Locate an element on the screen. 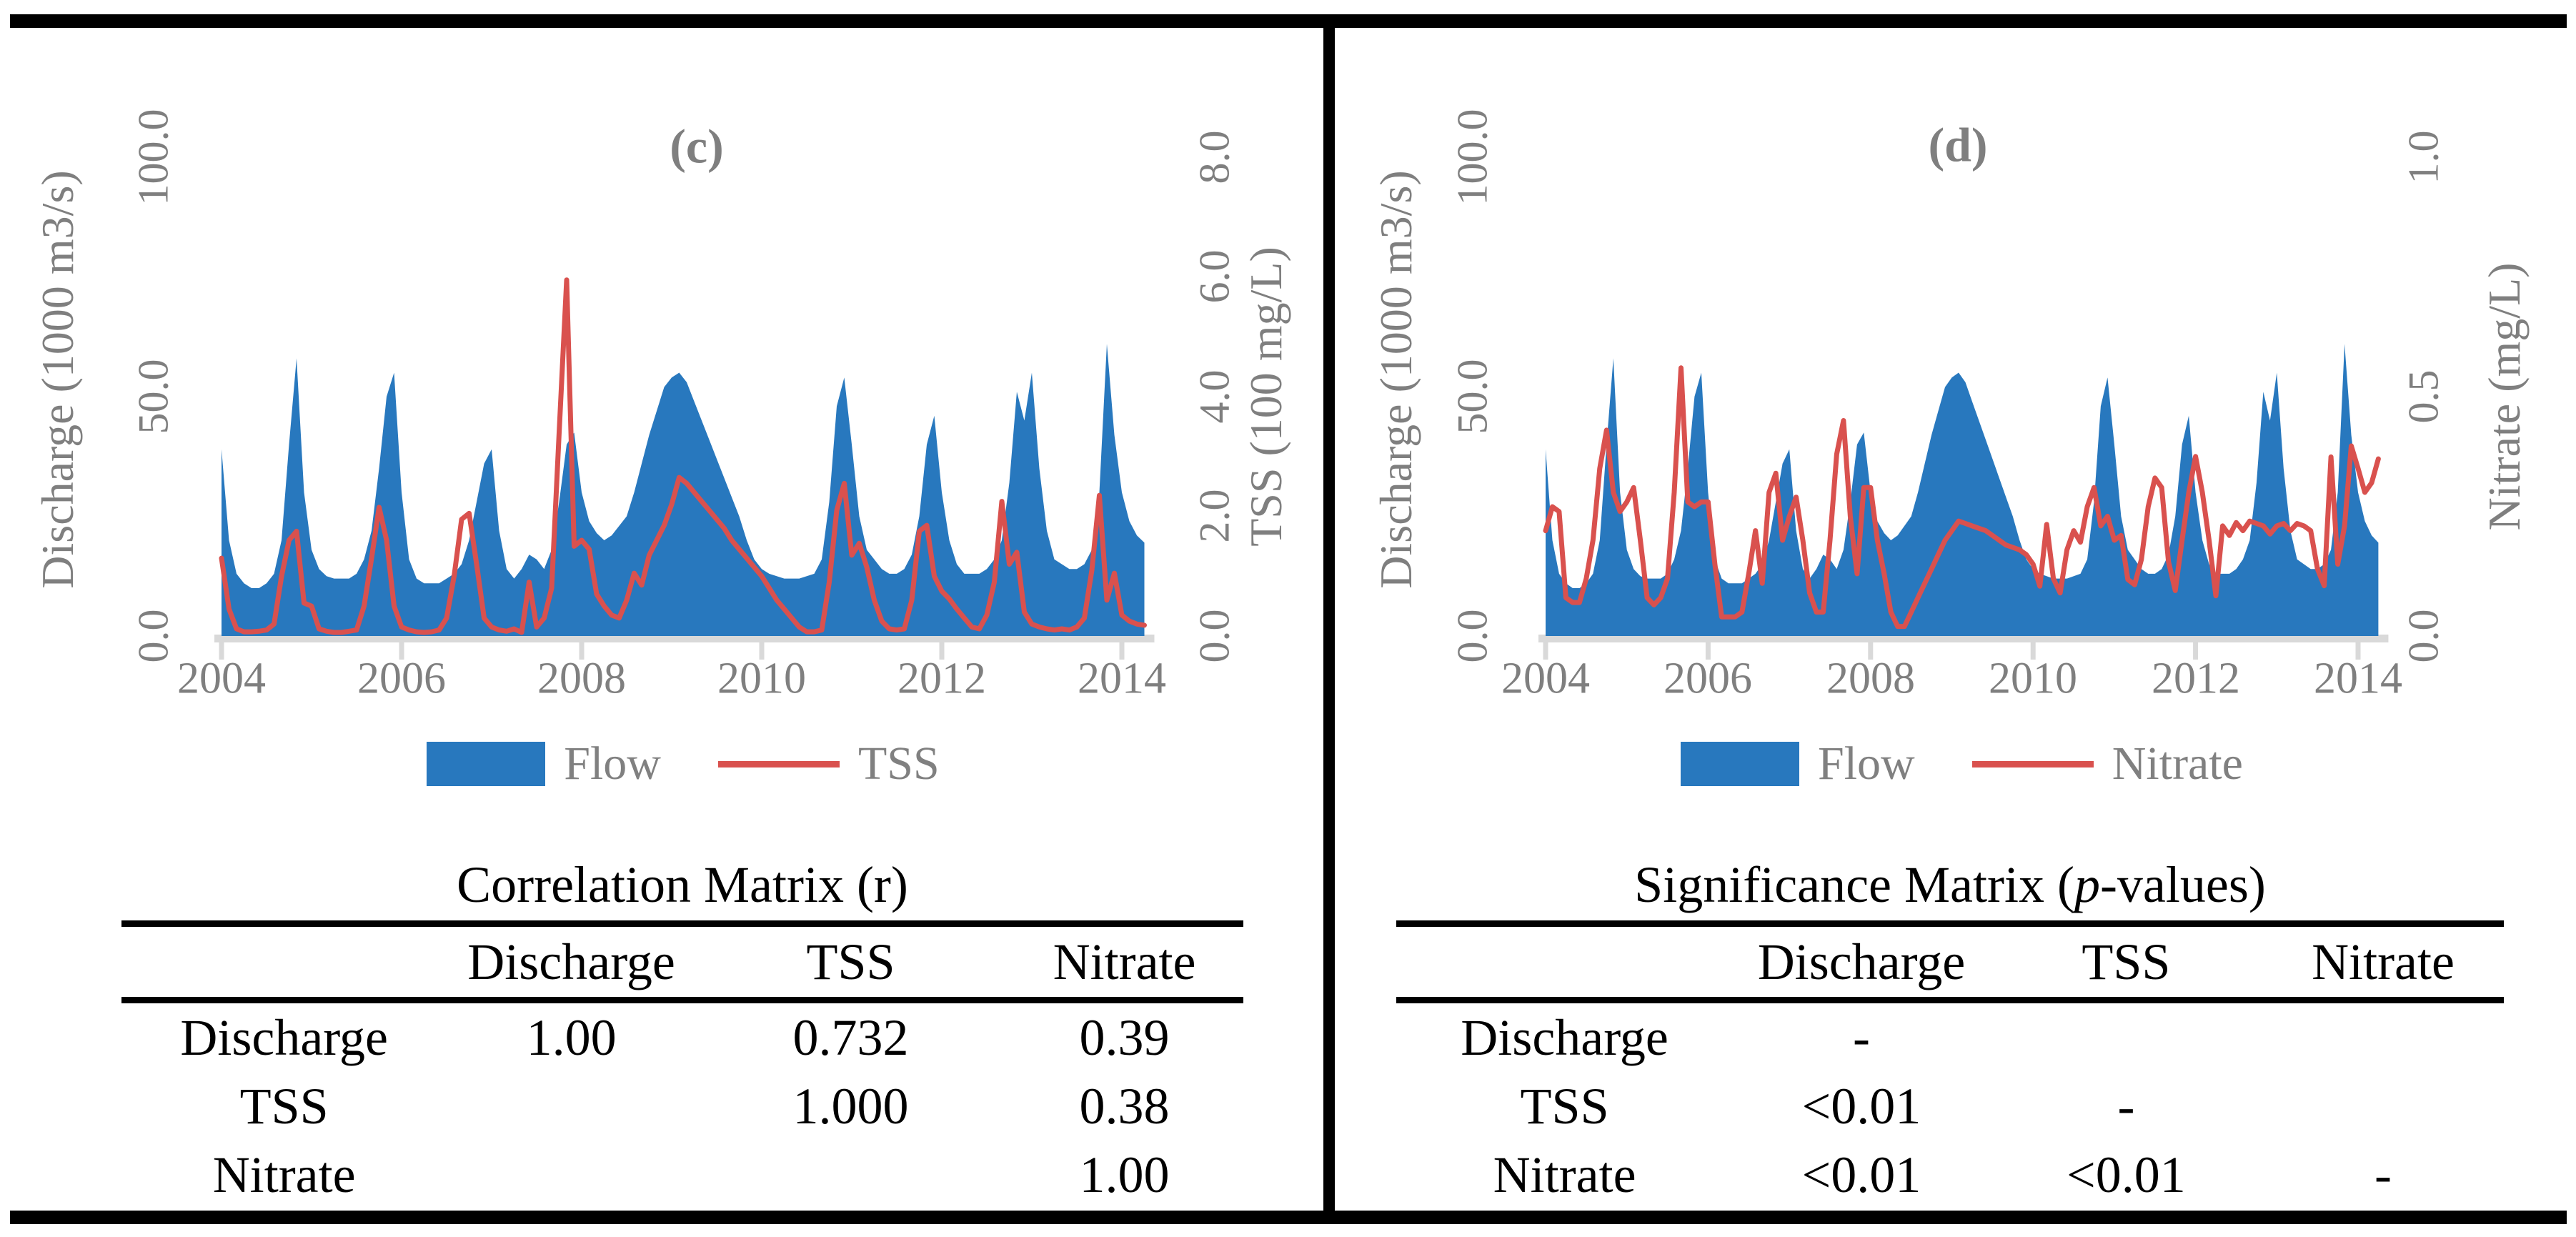 This screenshot has width=2576, height=1237. table-title-italic: p is located at coordinates (2087, 885).